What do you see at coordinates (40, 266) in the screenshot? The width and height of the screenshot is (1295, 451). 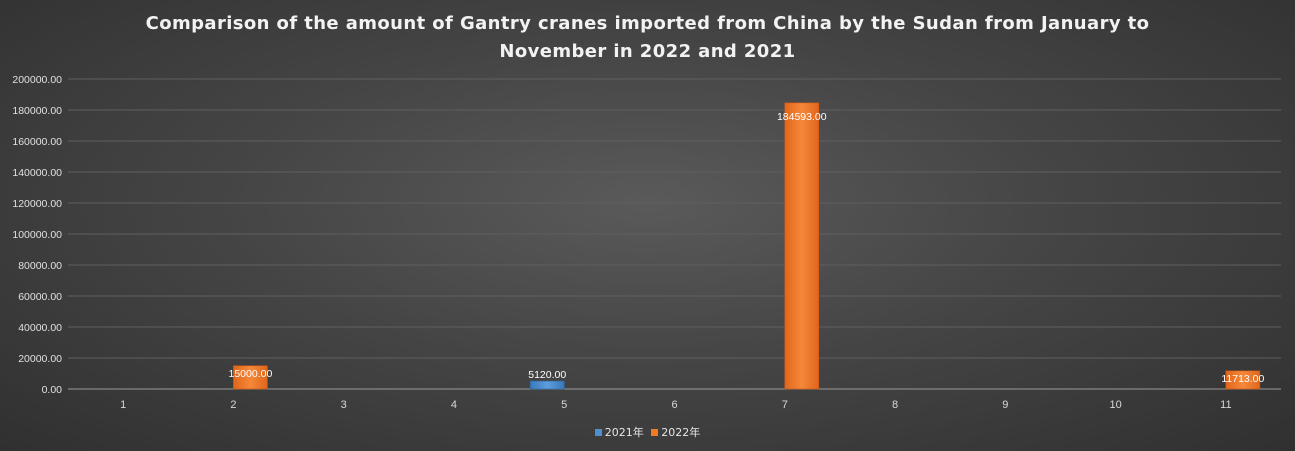 I see `y-tick-label: 80000.00` at bounding box center [40, 266].